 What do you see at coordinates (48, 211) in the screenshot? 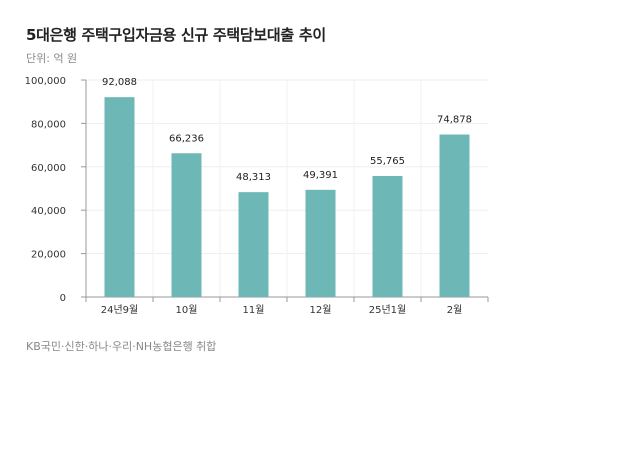
I see `y-tick-label: 40,000` at bounding box center [48, 211].